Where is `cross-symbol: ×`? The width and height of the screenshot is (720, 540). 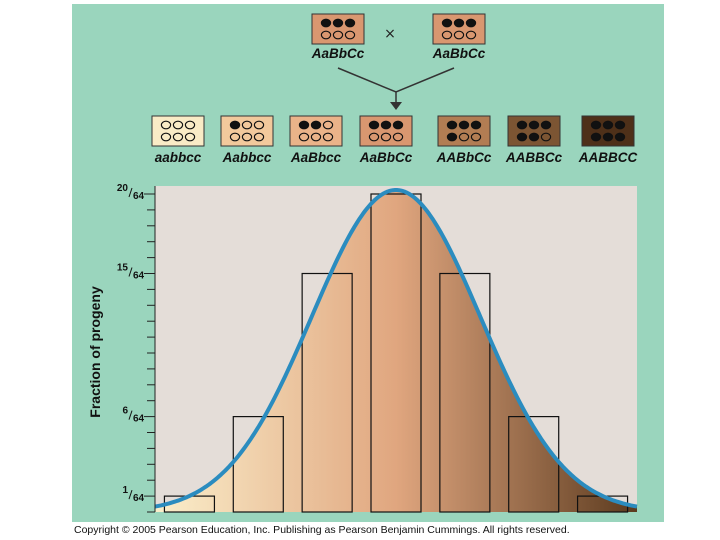 cross-symbol: × is located at coordinates (390, 34).